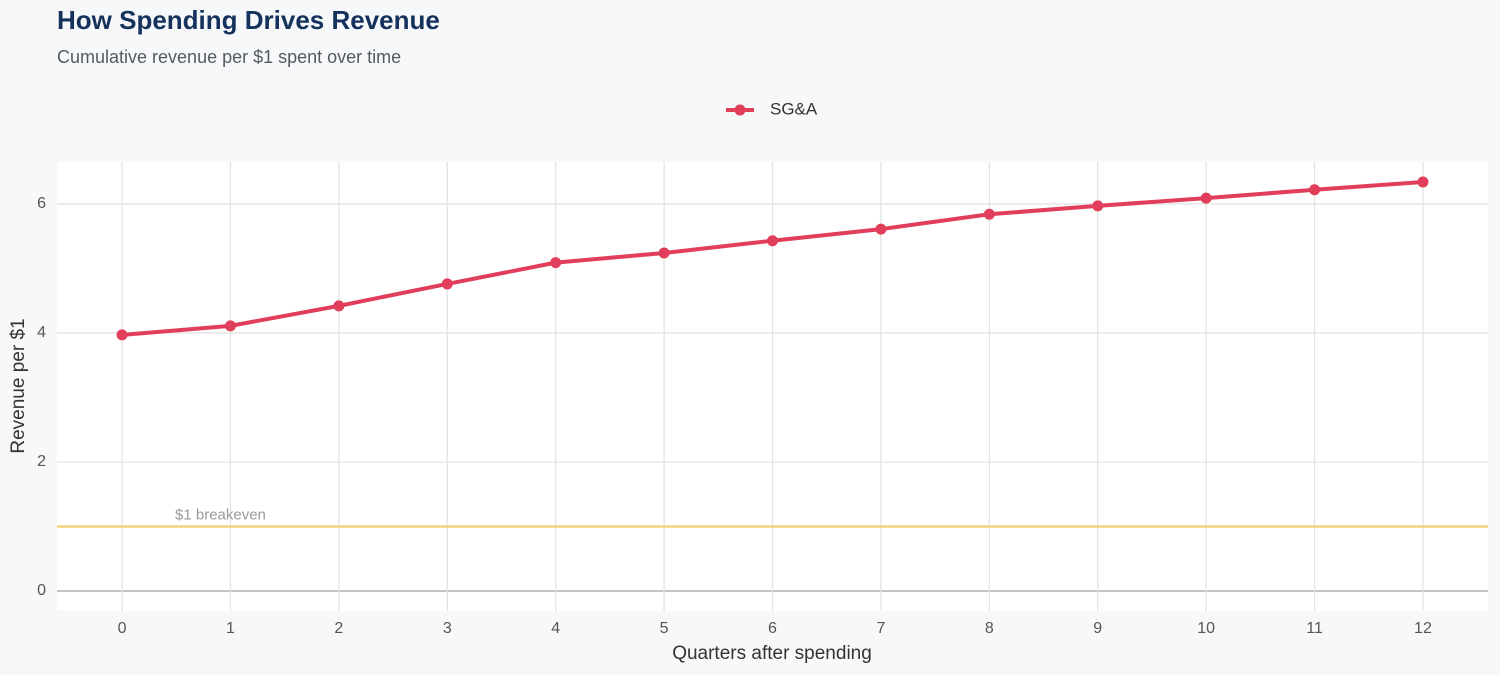  I want to click on y-axis-label: Revenue per $1, so click(18, 385).